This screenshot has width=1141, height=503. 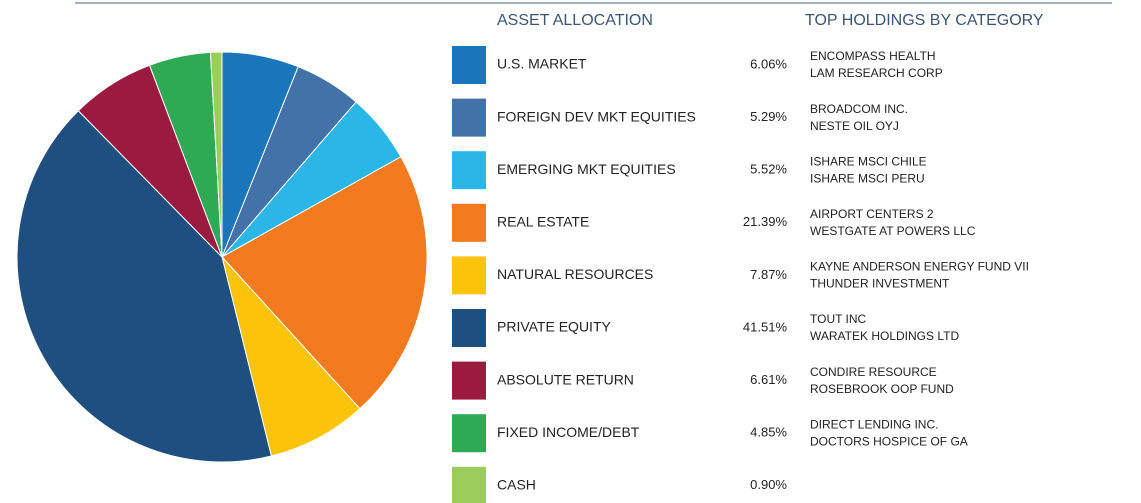 What do you see at coordinates (768, 116) in the screenshot?
I see `value-label: 5.29%` at bounding box center [768, 116].